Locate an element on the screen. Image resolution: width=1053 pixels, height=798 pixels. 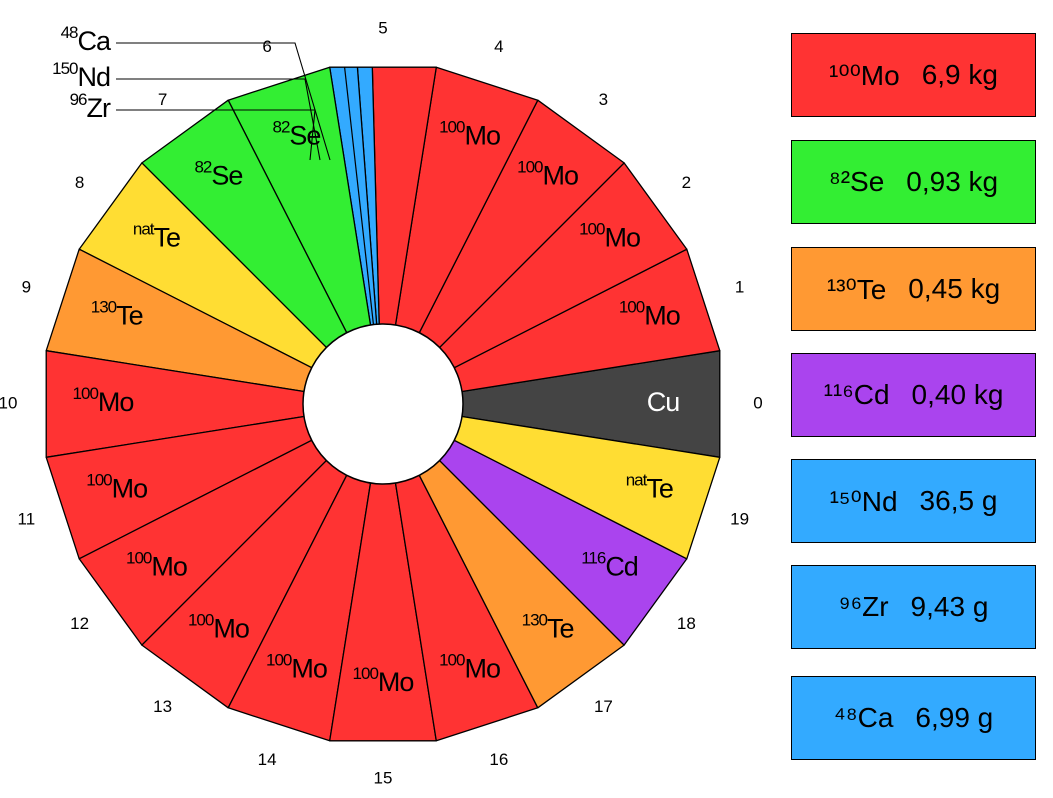
sector-19-label-base: Te is located at coordinates (659, 489).